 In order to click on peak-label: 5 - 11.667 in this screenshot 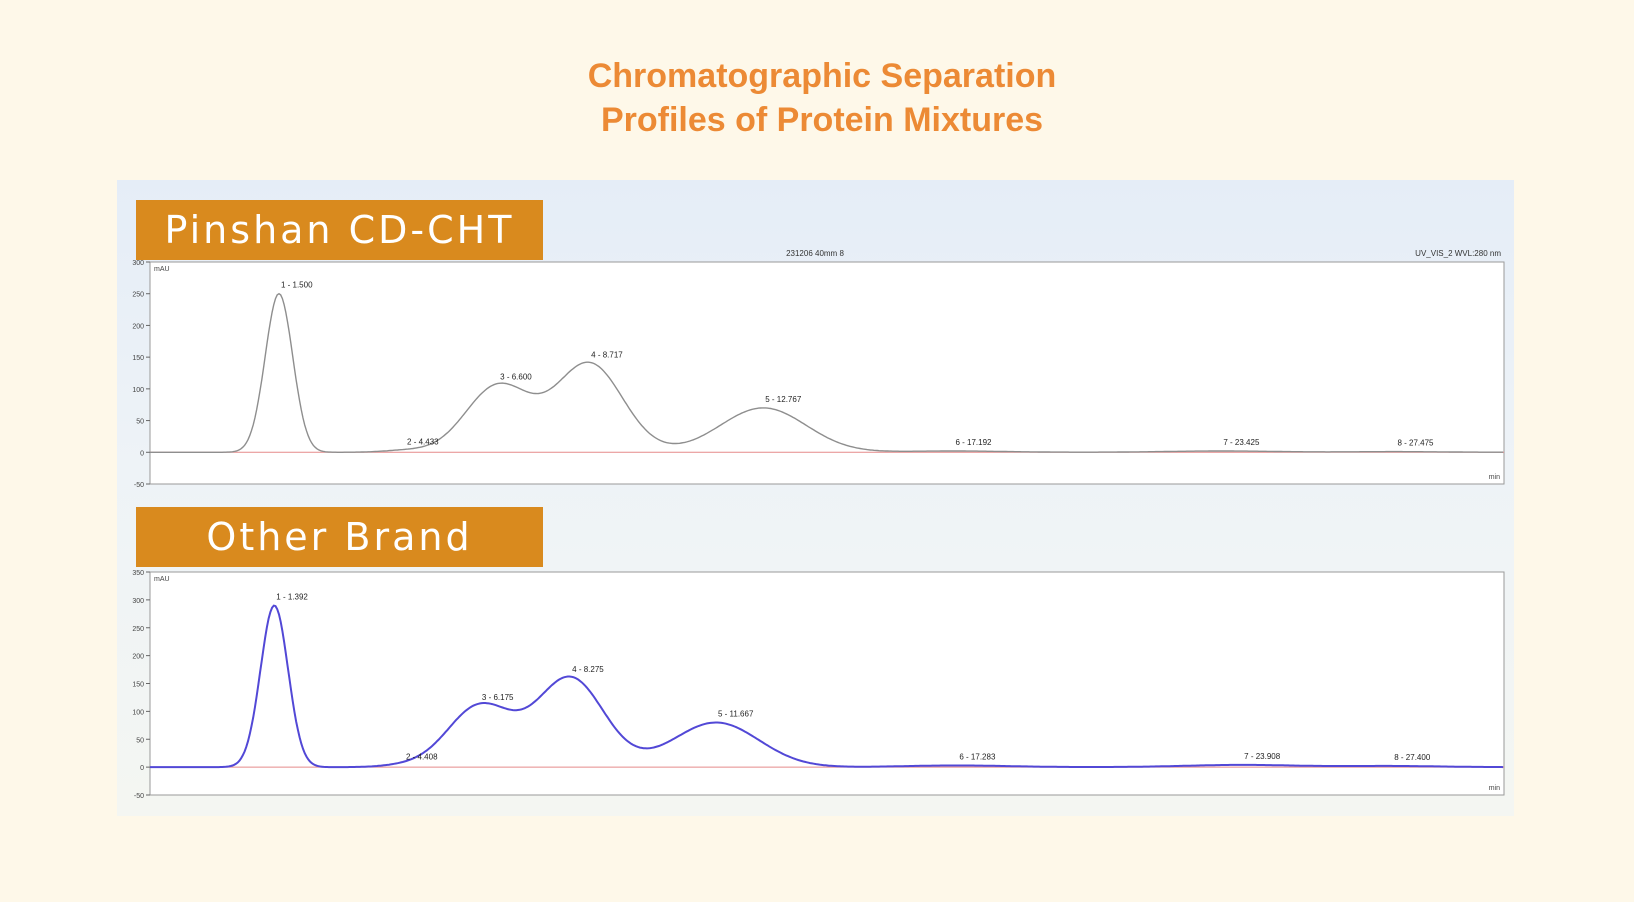, I will do `click(736, 714)`.